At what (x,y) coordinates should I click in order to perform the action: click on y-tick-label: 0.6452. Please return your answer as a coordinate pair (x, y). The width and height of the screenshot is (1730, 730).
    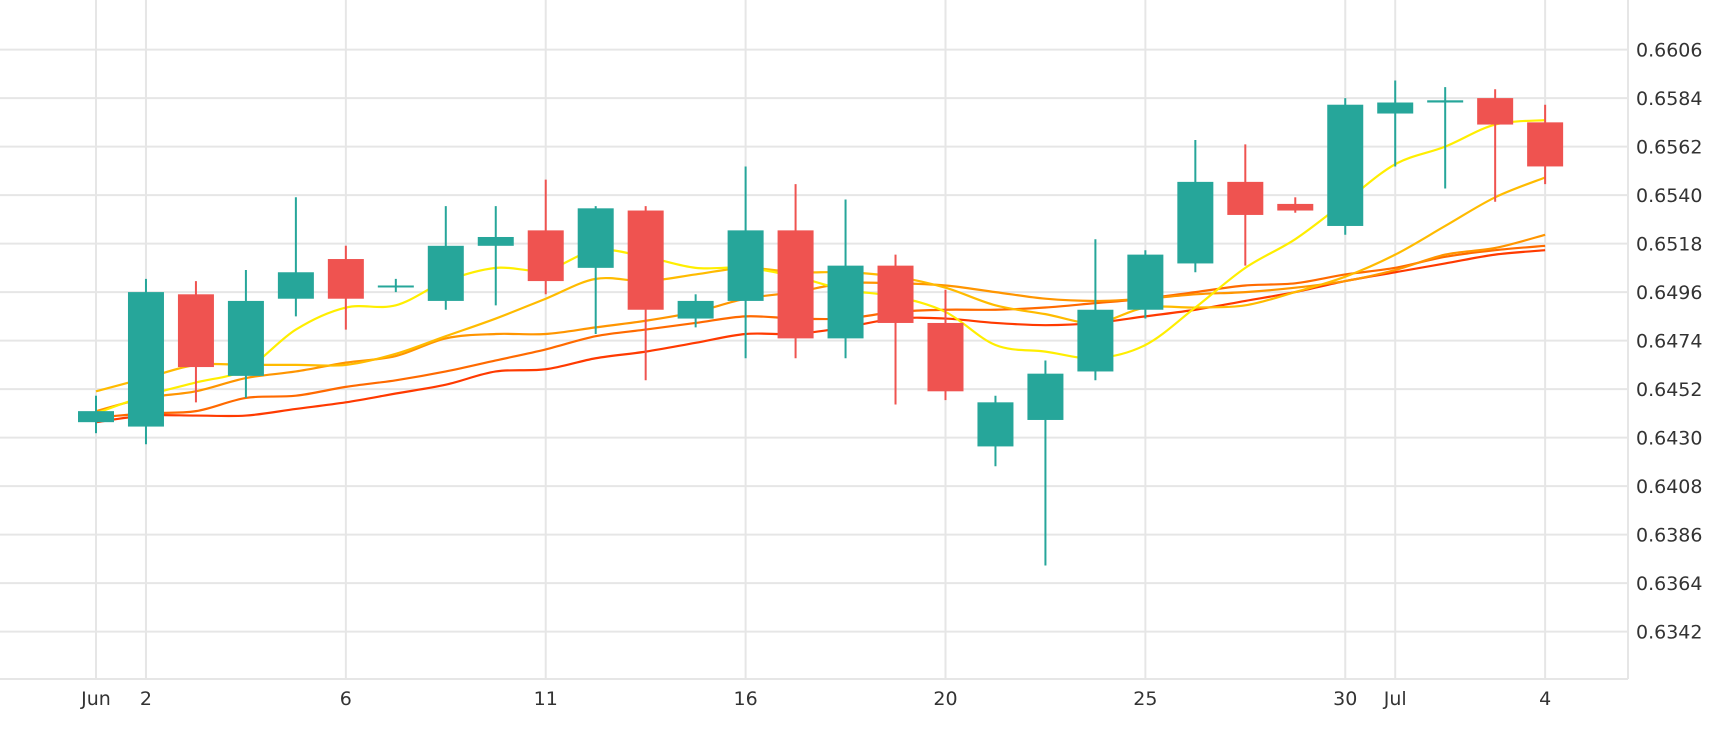
    Looking at the image, I should click on (1669, 390).